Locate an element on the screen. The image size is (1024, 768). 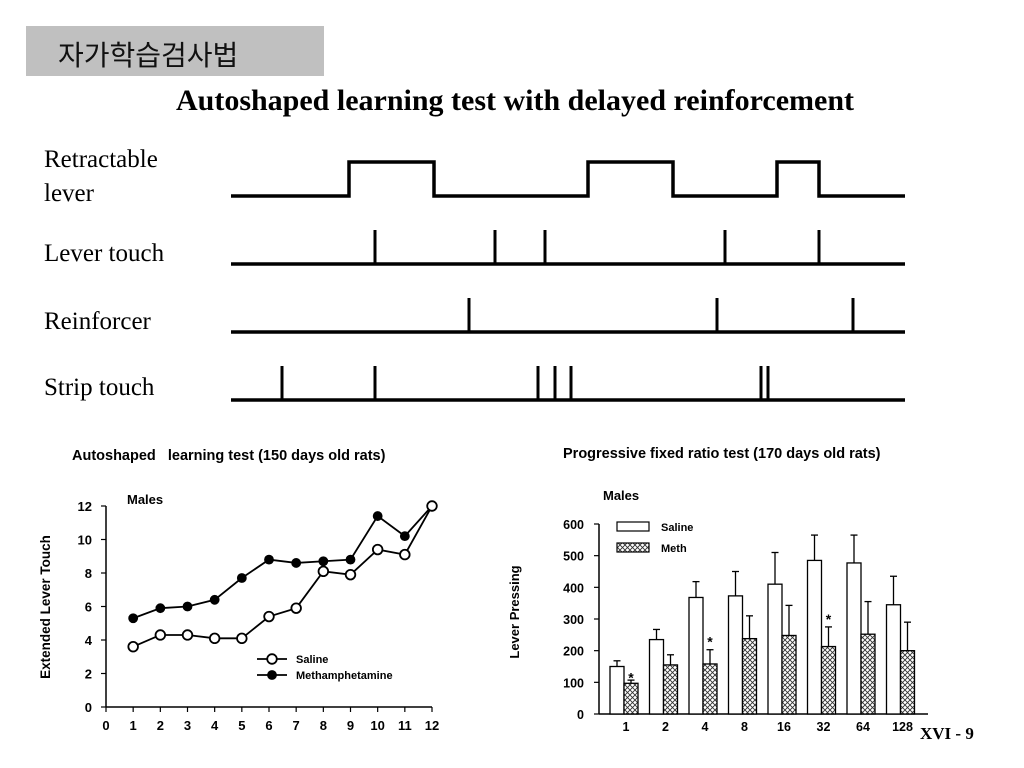
x-tick-label: 16 is located at coordinates (784, 727).